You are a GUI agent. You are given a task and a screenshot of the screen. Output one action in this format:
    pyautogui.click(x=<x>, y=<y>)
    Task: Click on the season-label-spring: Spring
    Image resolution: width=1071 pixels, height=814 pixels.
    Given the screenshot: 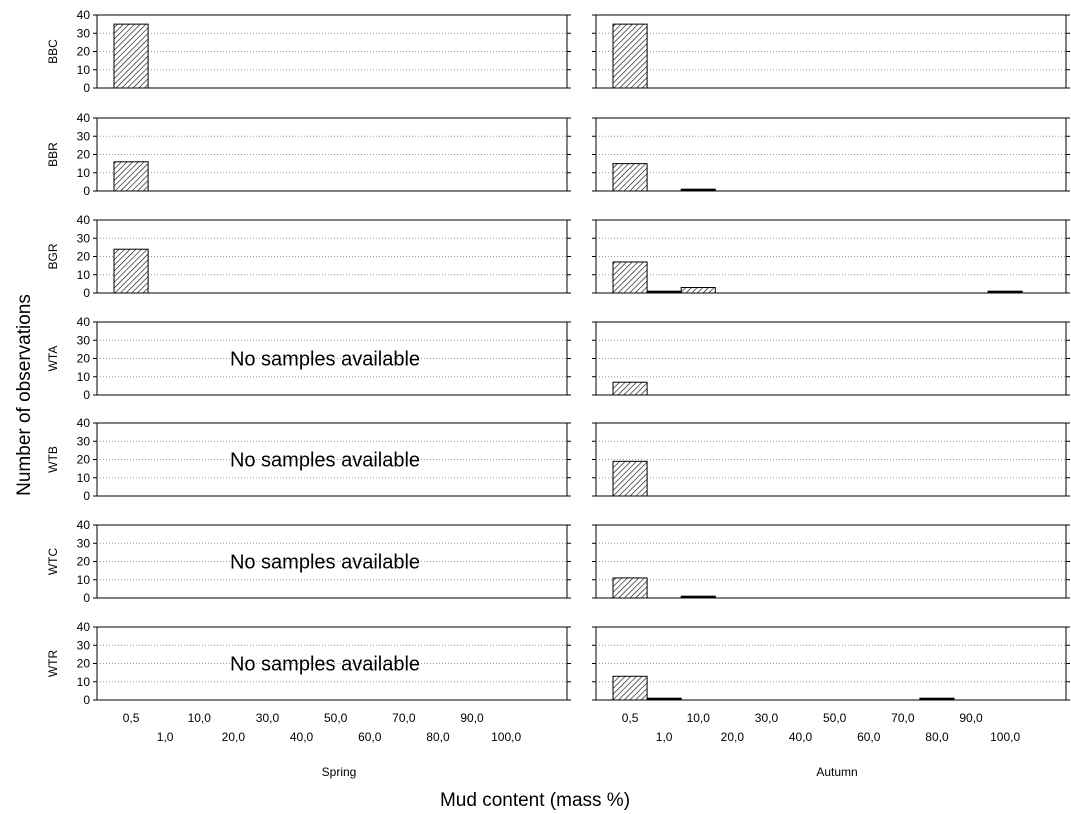 What is the action you would take?
    pyautogui.click(x=339, y=772)
    